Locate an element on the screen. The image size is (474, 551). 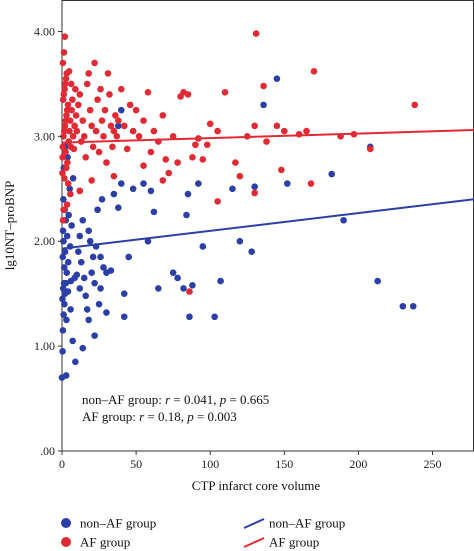
y-tick-label: 1.00 is located at coordinates (44, 346).